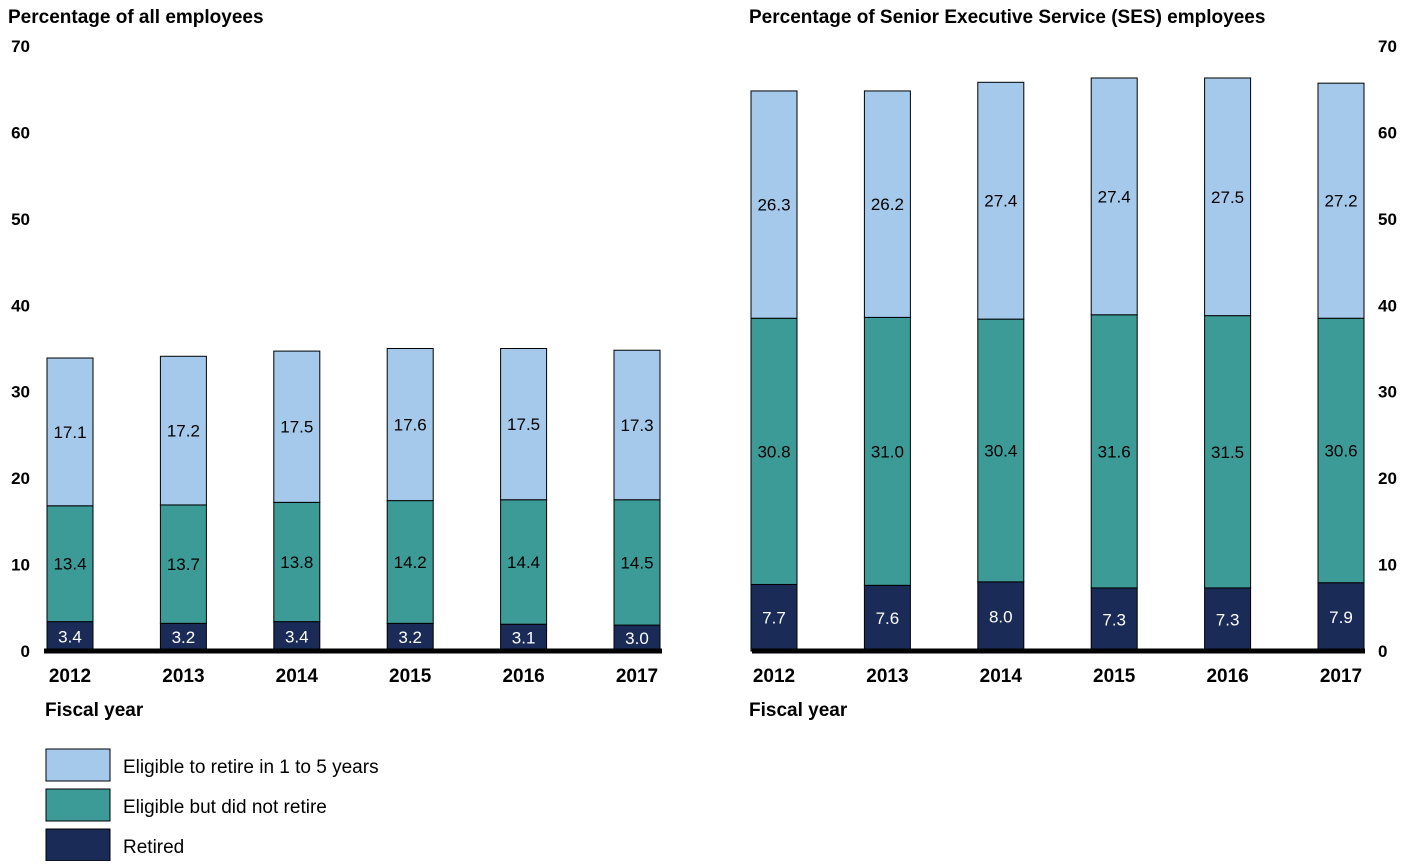 Image resolution: width=1413 pixels, height=866 pixels. Describe the element at coordinates (637, 638) in the screenshot. I see `bar-value-label: 3.0` at that location.